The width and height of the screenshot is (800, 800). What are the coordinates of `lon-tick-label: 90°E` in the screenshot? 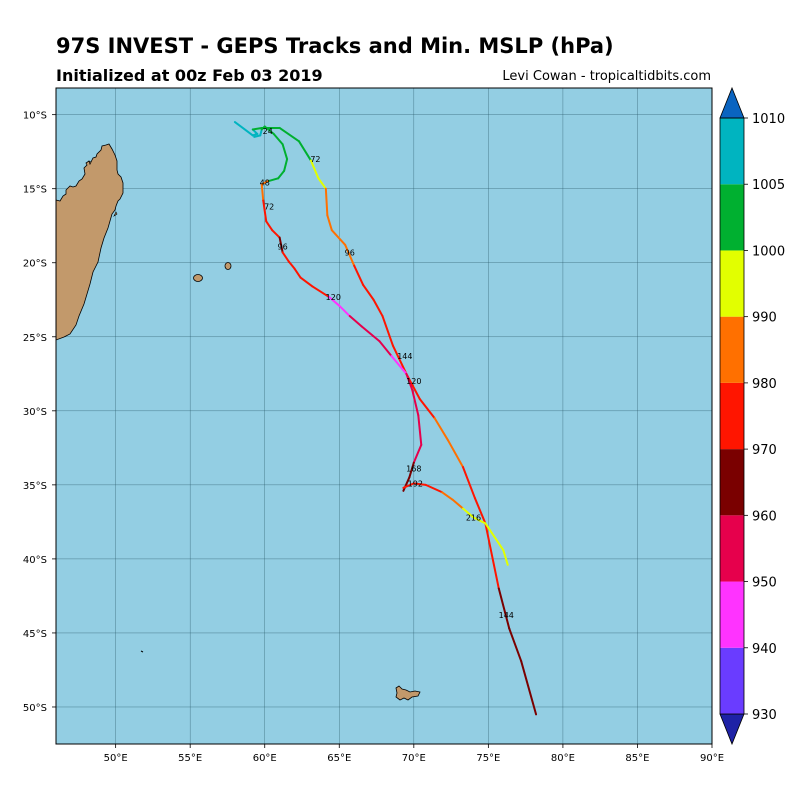 It's located at (712, 758).